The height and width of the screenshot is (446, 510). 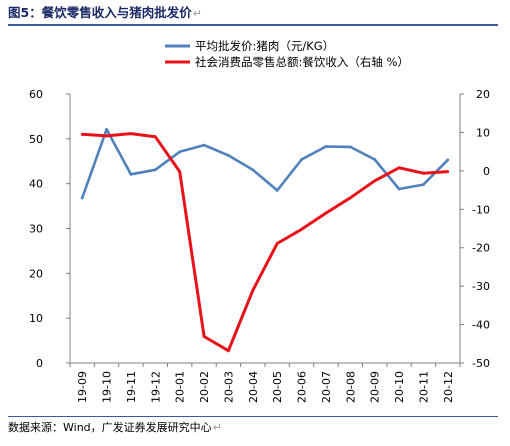 What do you see at coordinates (107, 387) in the screenshot?
I see `x-tick-label: 19-10` at bounding box center [107, 387].